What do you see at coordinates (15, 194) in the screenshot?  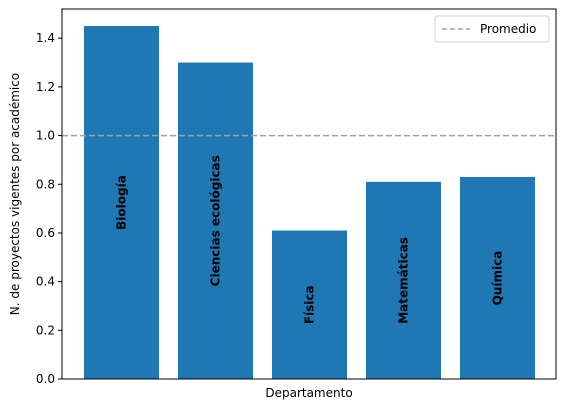 I see `y-axis-title: N. de proyectos vigentes por académico` at bounding box center [15, 194].